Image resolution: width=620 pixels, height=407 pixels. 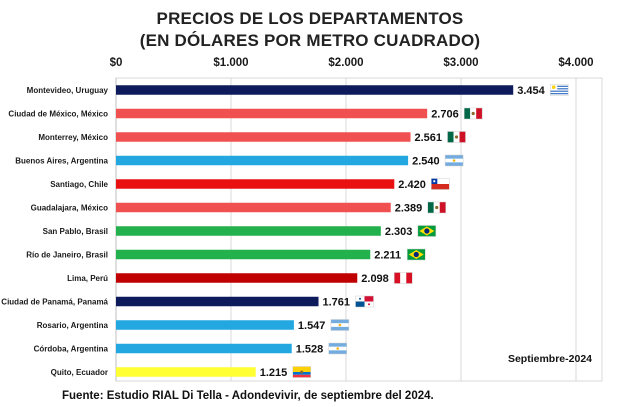 I want to click on x-tick-label: $2.000, so click(x=345, y=63).